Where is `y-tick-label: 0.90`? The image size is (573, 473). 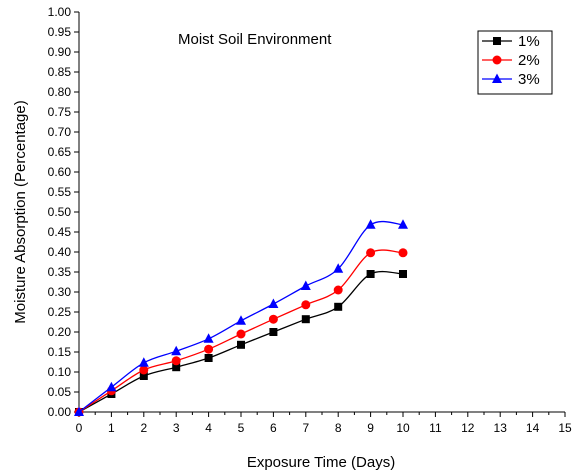 y-tick-label: 0.90 is located at coordinates (60, 52).